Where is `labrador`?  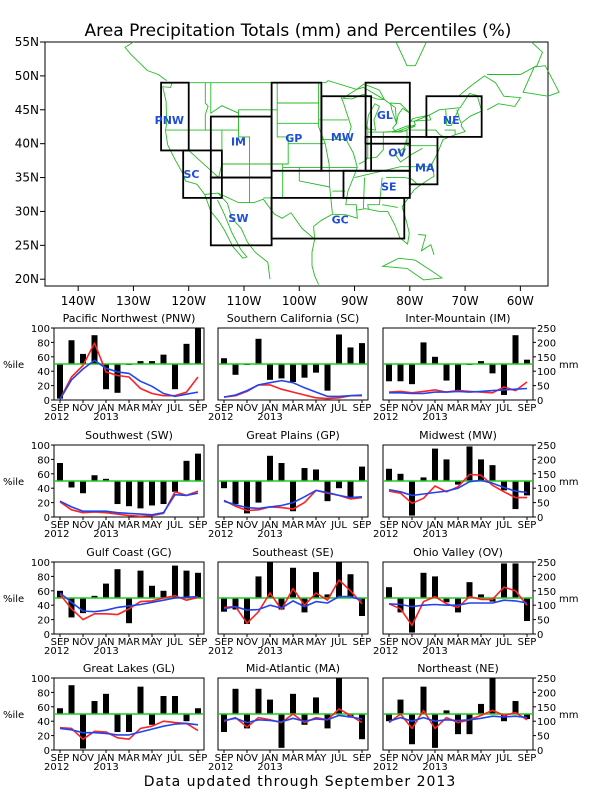 labrador is located at coordinates (515, 58).